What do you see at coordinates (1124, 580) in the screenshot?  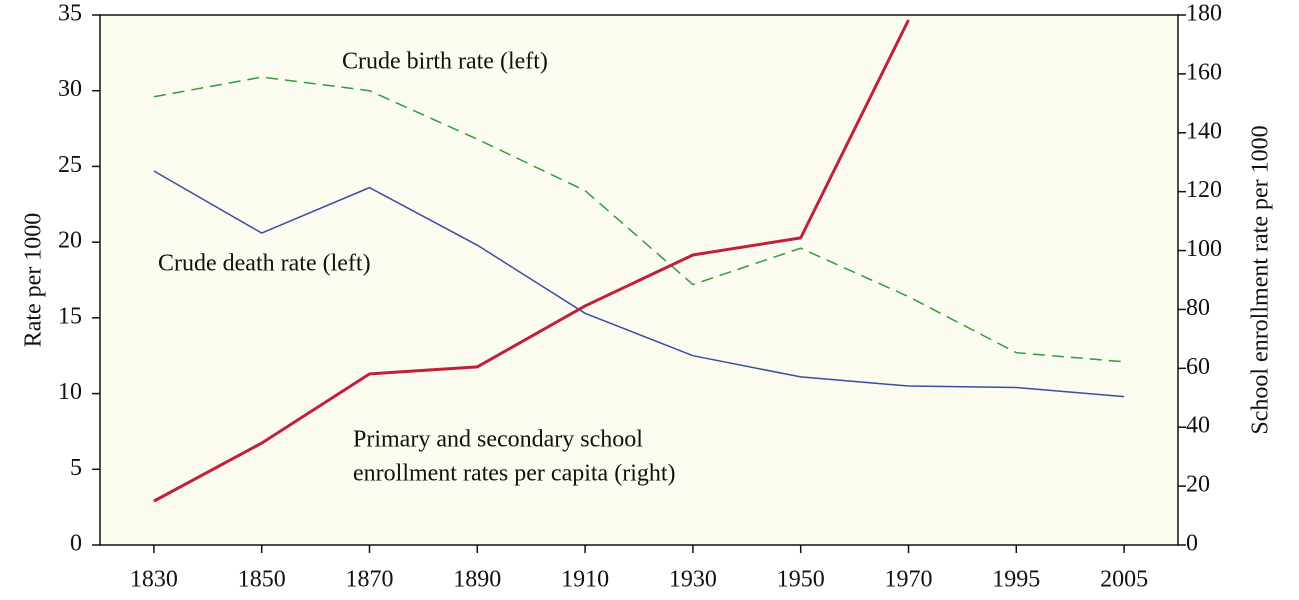 I see `x-tick-label: 2005` at bounding box center [1124, 580].